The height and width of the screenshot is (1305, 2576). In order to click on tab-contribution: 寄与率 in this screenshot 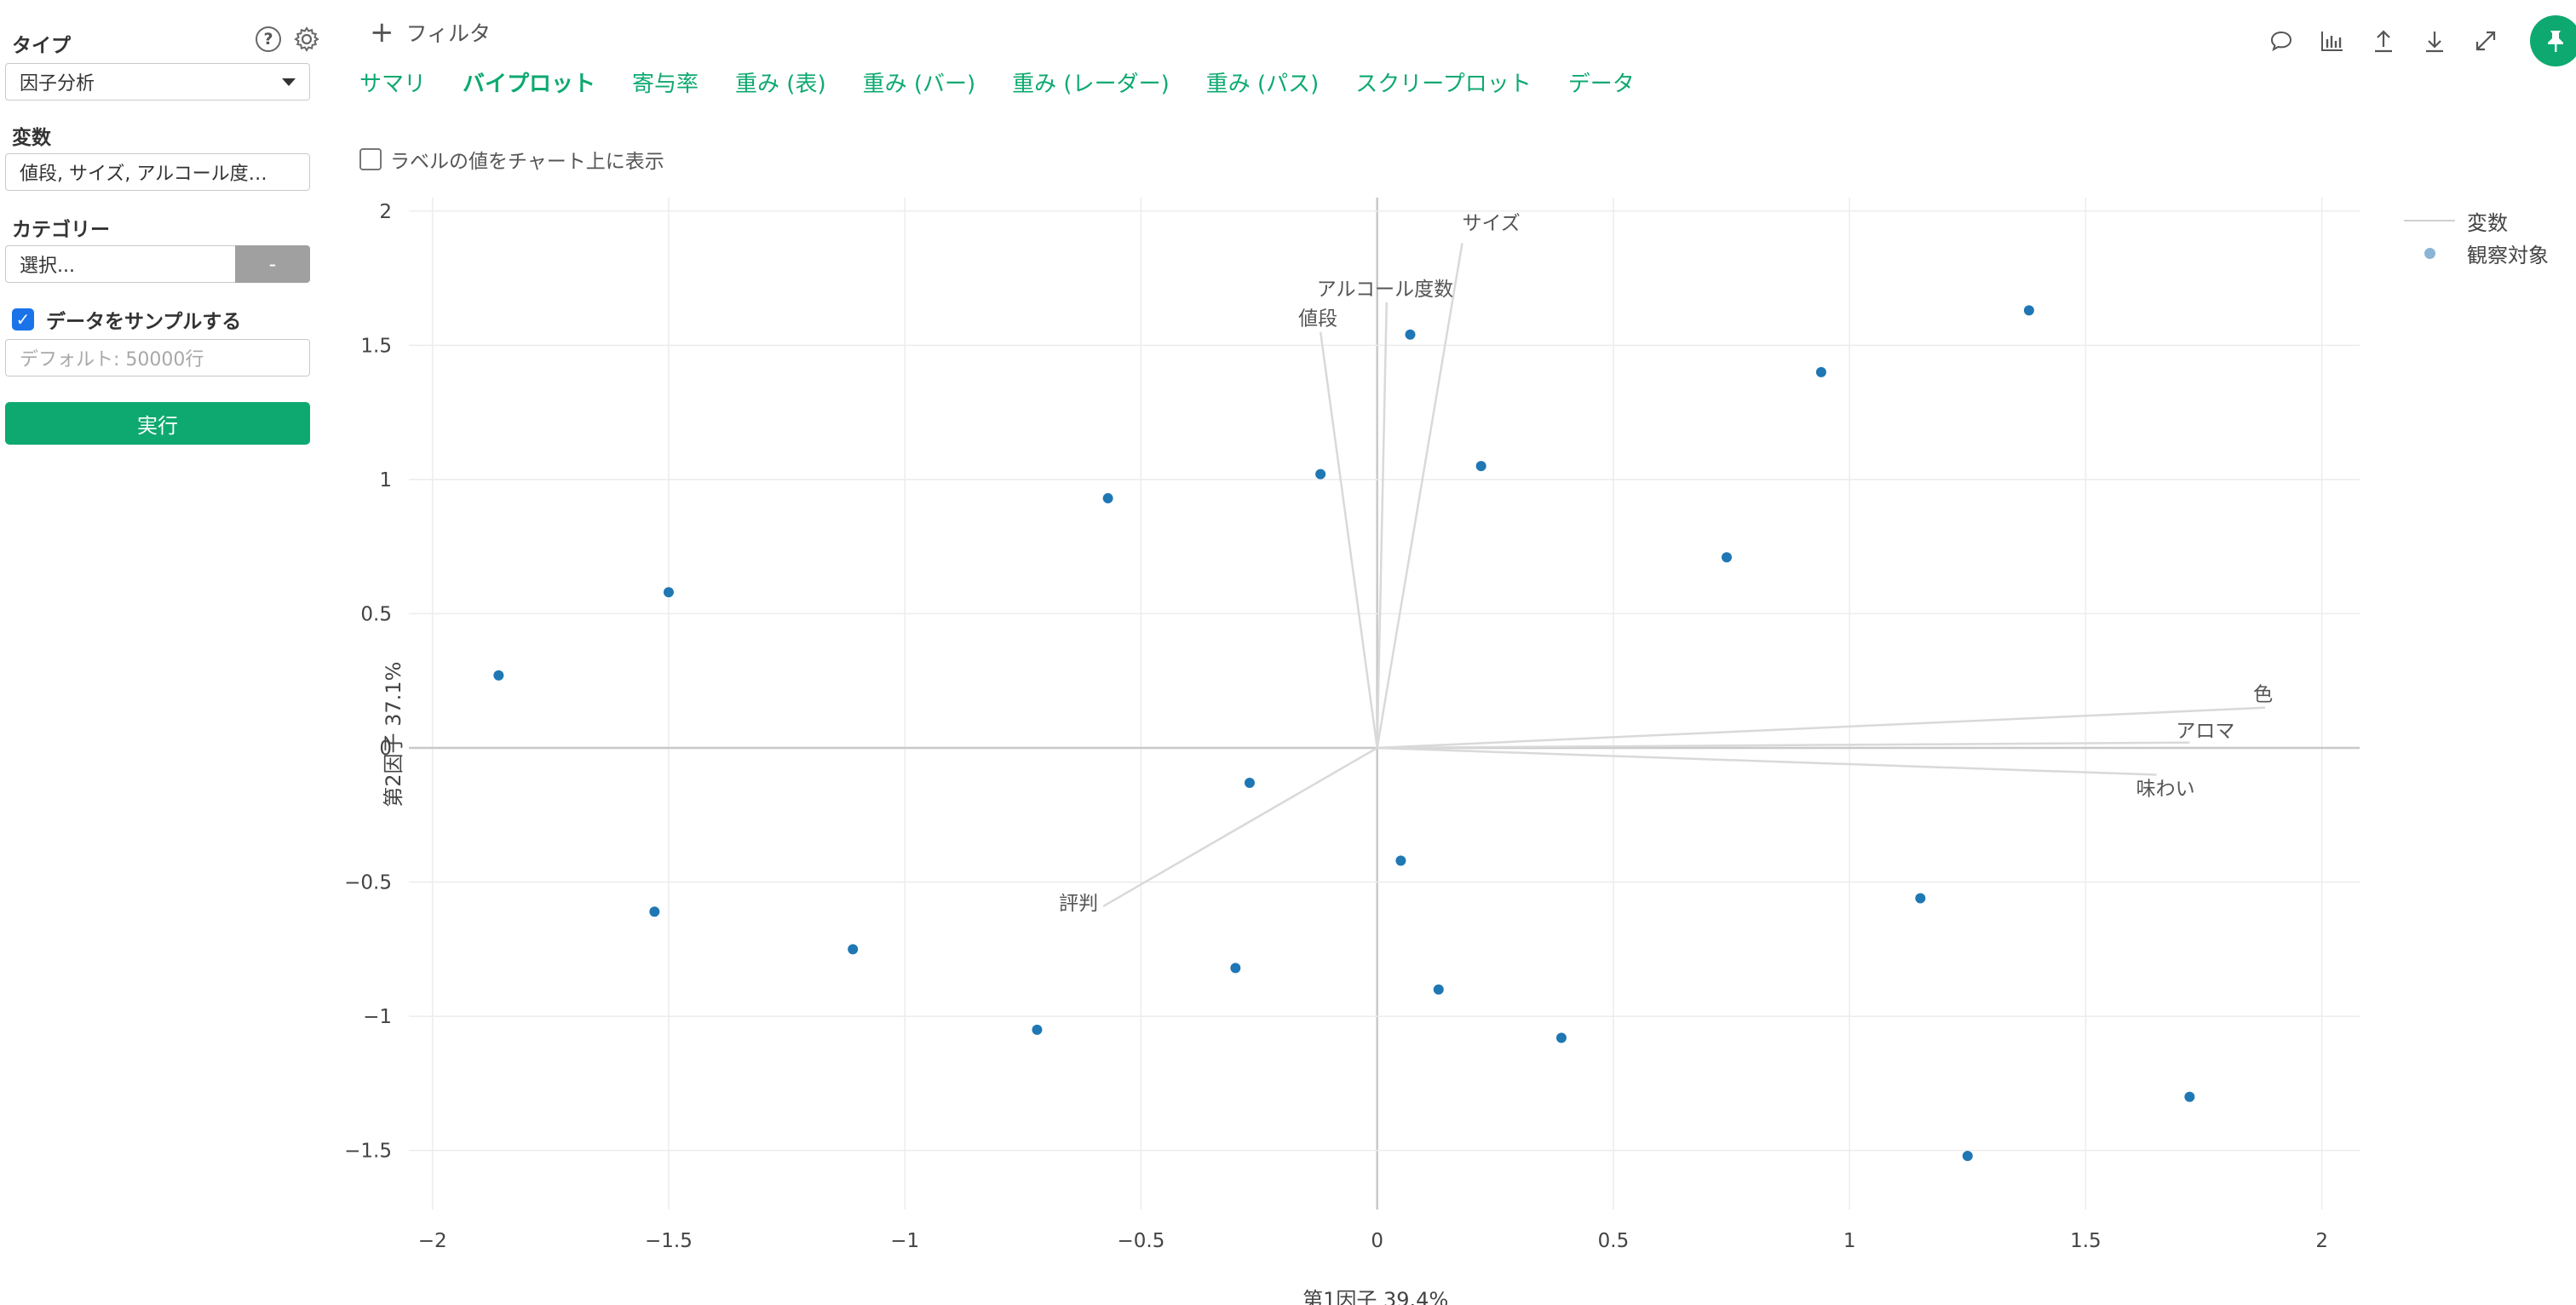, I will do `click(665, 84)`.